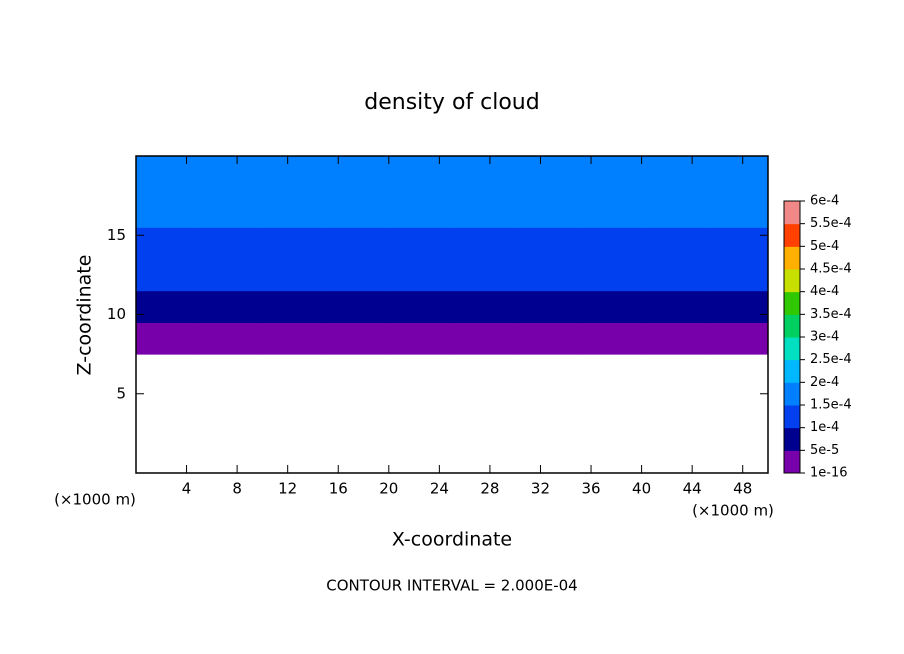 The image size is (904, 654). What do you see at coordinates (451, 586) in the screenshot?
I see `footer: CONTOUR INTERVAL = 2.000E-04` at bounding box center [451, 586].